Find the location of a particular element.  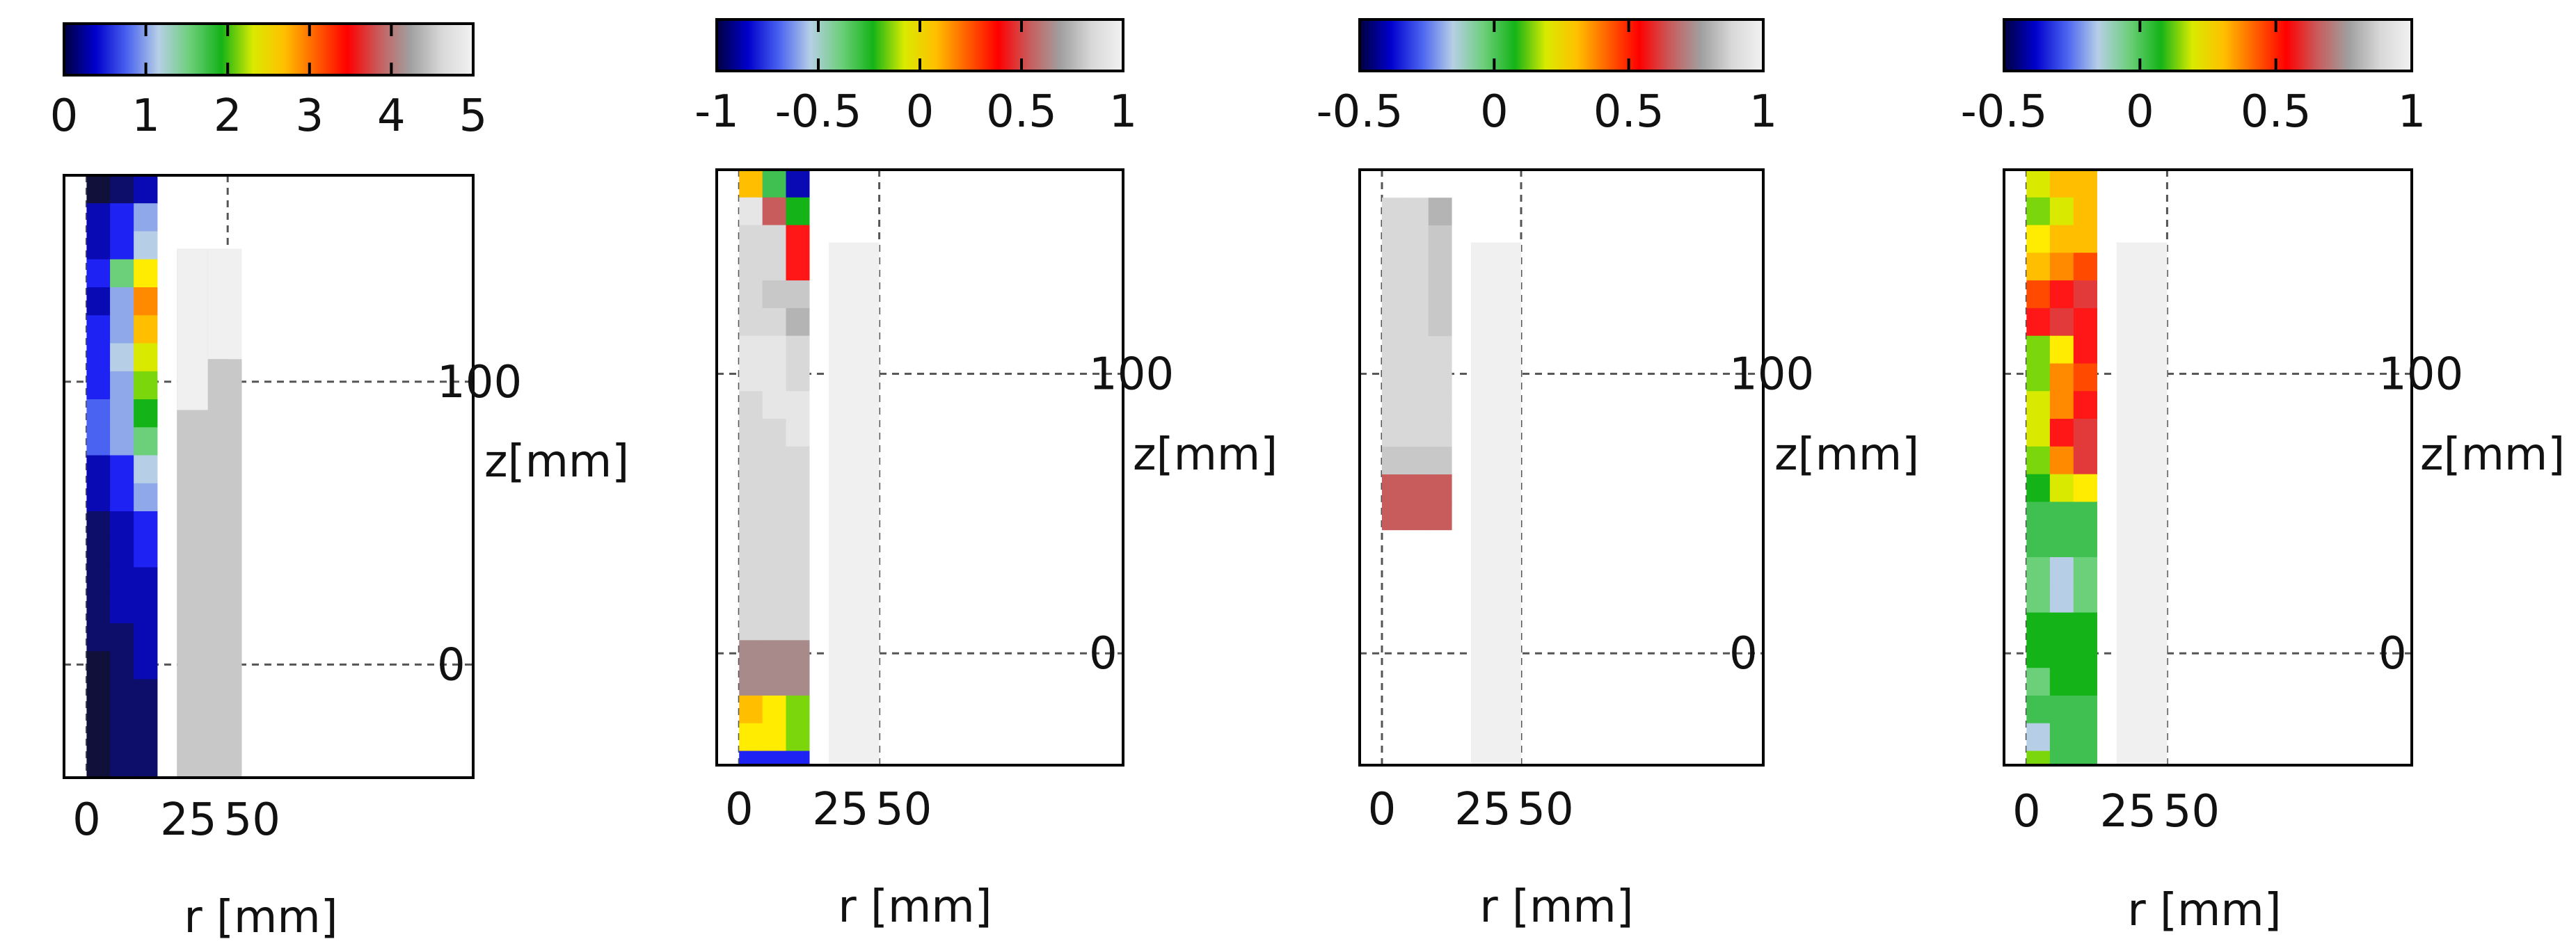

colorbar-tick-label: 0.5 is located at coordinates (2276, 112).